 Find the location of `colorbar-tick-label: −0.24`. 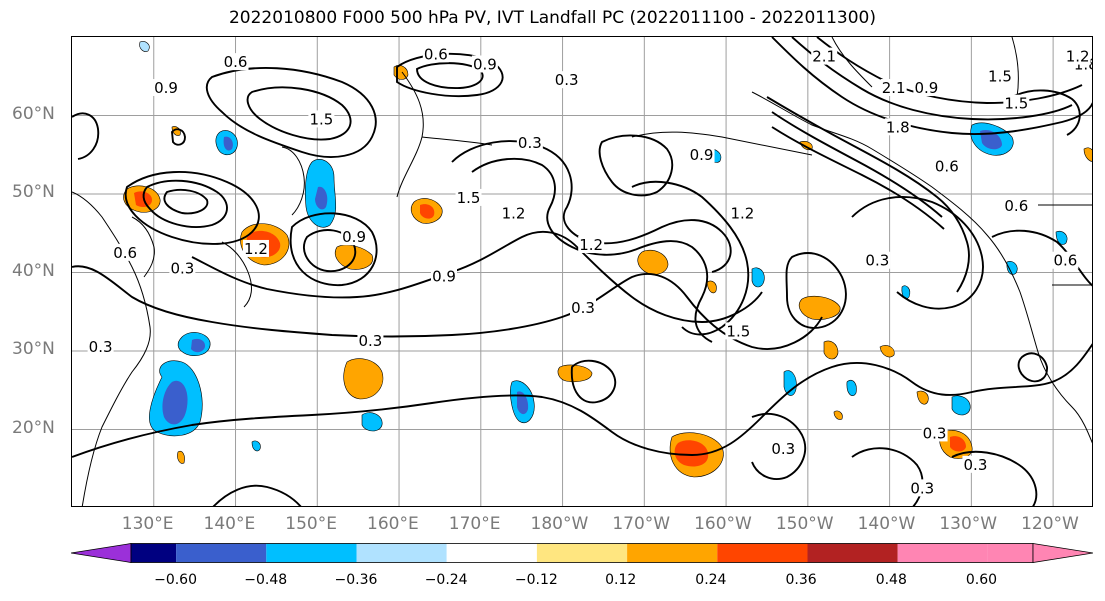

colorbar-tick-label: −0.24 is located at coordinates (446, 580).